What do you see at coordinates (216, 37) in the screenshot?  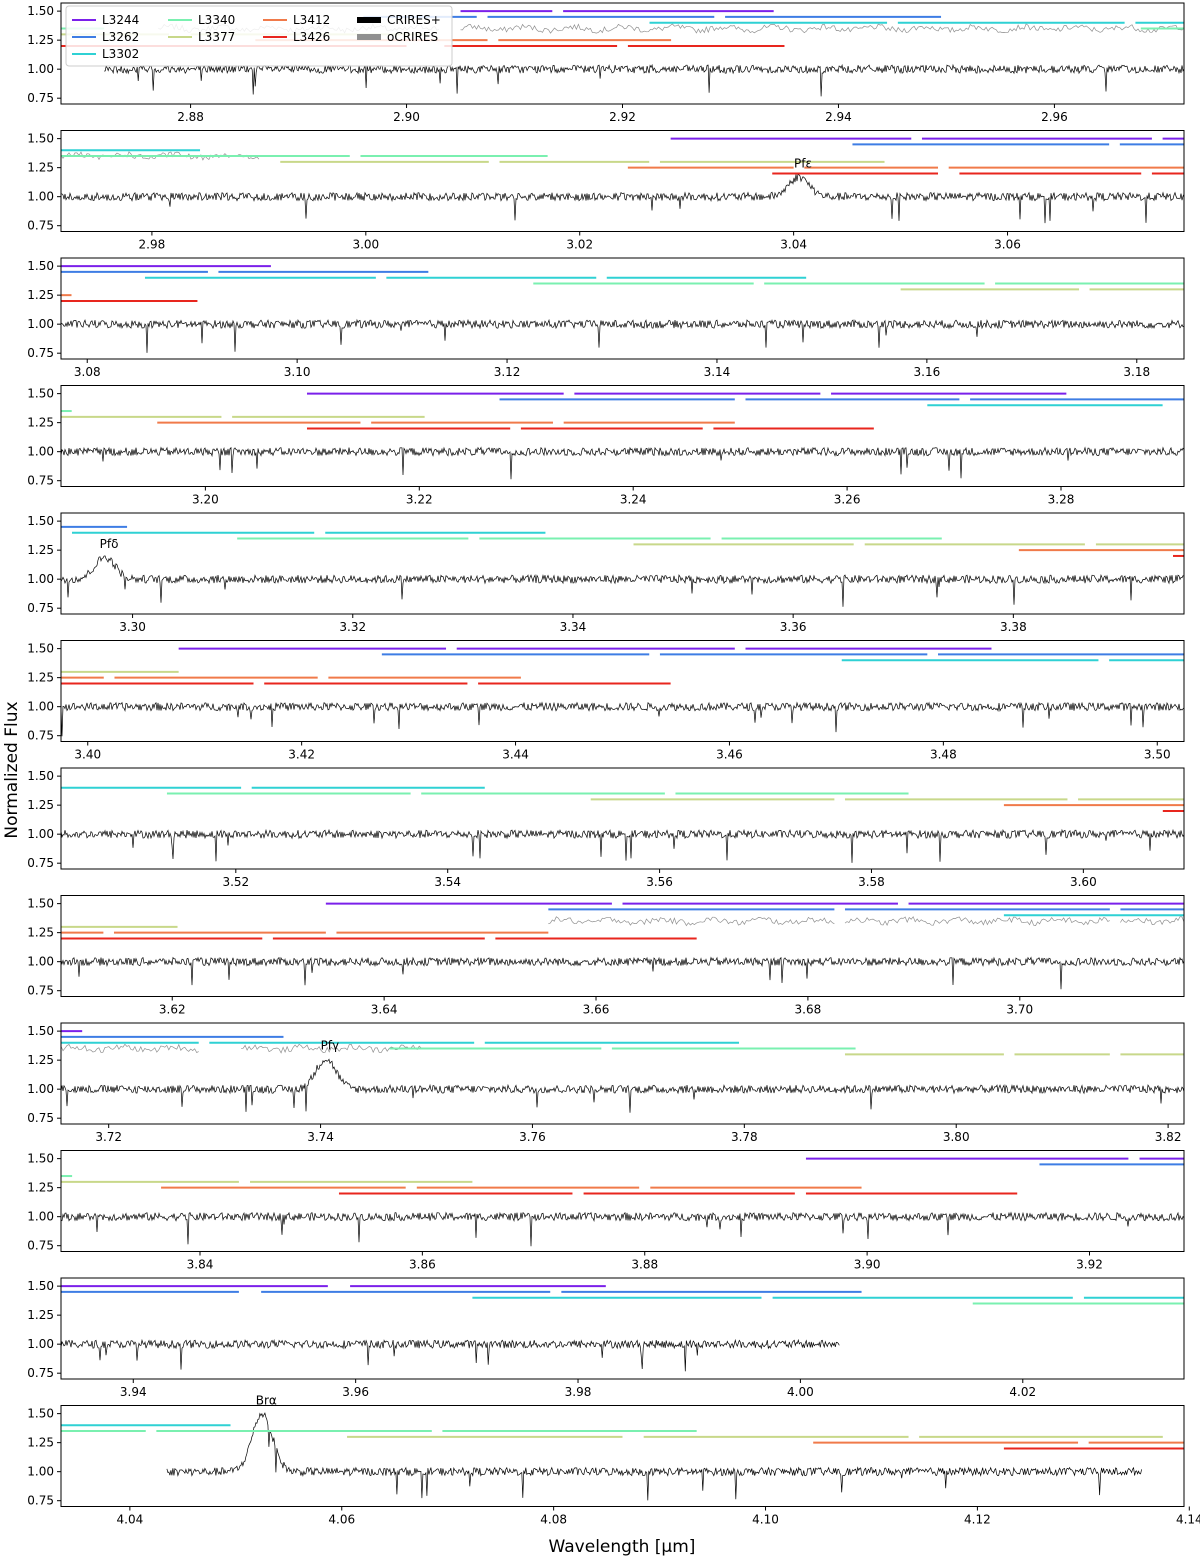 I see `legend-label: L3377` at bounding box center [216, 37].